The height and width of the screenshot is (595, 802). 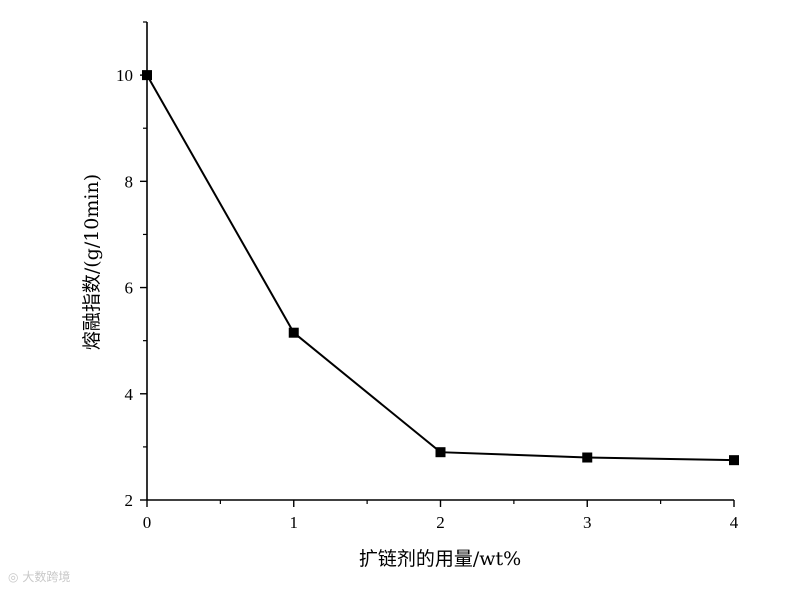 I want to click on y-tick-label: 10, so click(x=124, y=75).